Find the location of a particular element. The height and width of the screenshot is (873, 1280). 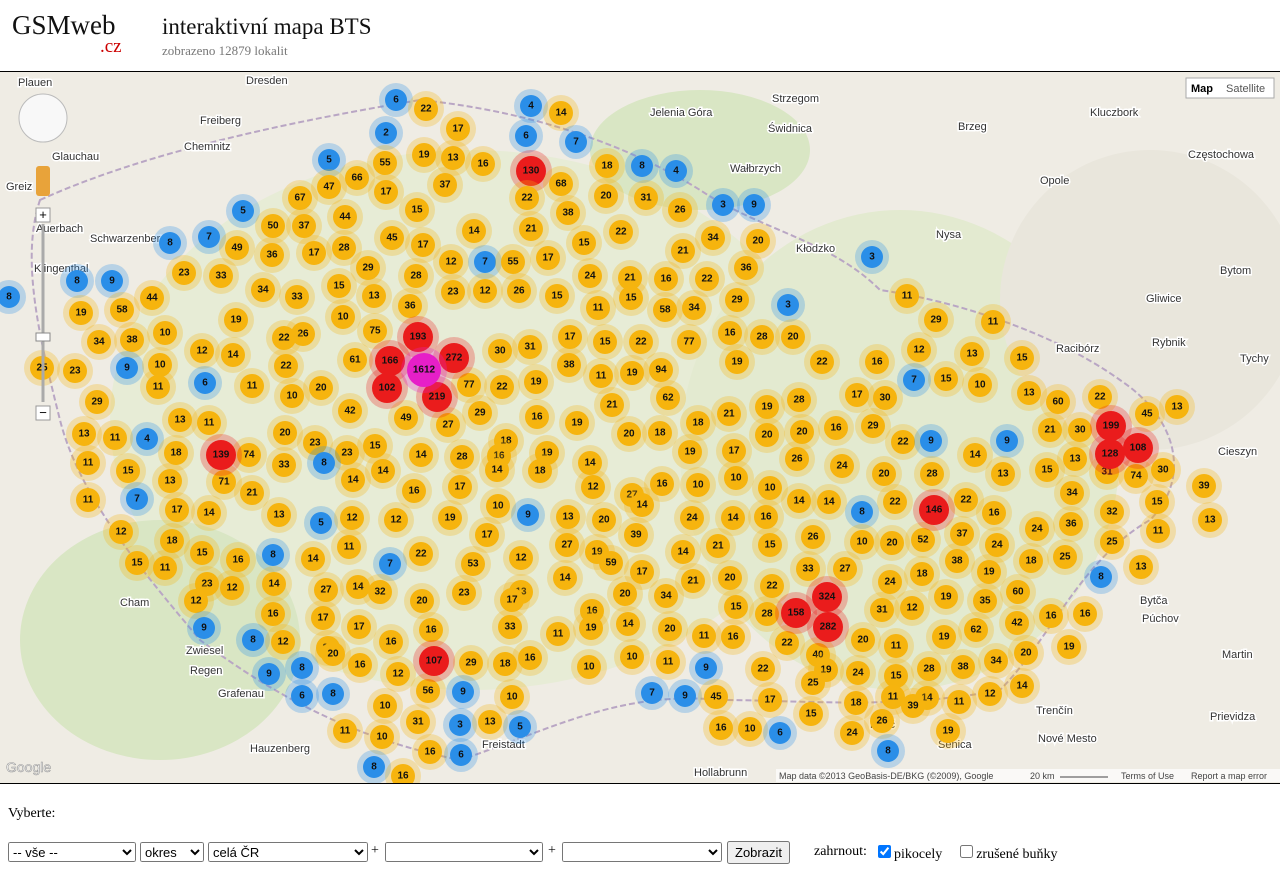

cluster-marker: 23 is located at coordinates (464, 593).